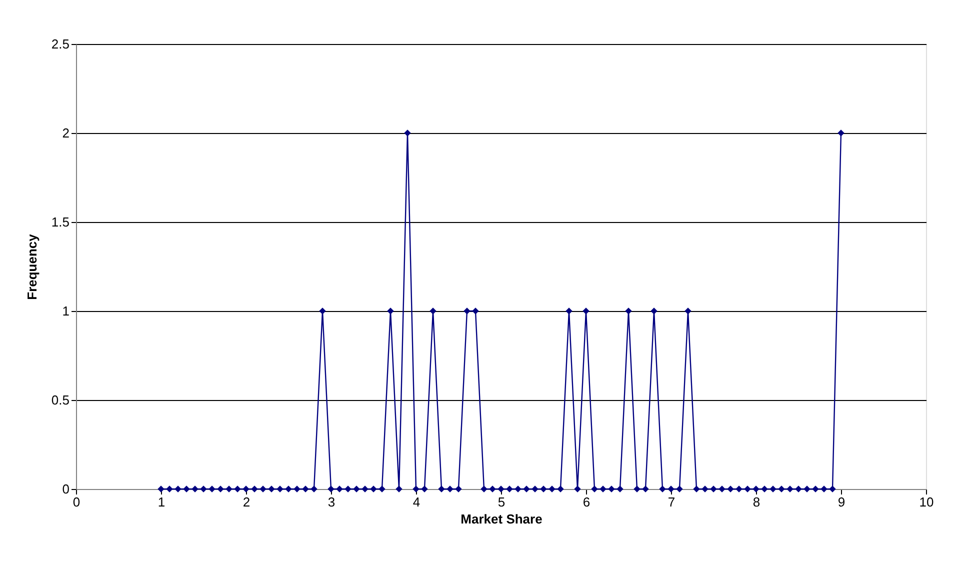  I want to click on x-tick-label: 6, so click(586, 502).